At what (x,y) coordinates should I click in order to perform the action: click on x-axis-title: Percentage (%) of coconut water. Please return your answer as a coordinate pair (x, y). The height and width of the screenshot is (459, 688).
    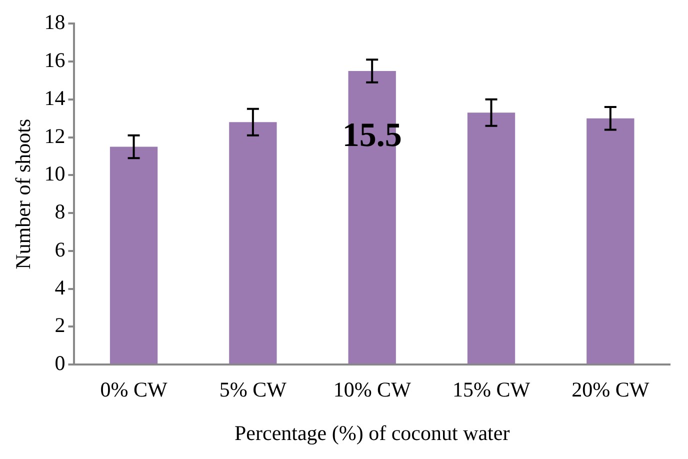
    Looking at the image, I should click on (372, 432).